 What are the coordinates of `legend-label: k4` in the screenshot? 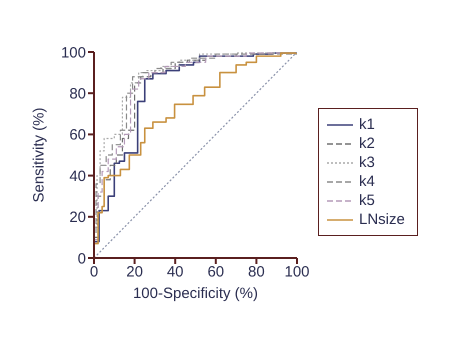 It's located at (367, 181).